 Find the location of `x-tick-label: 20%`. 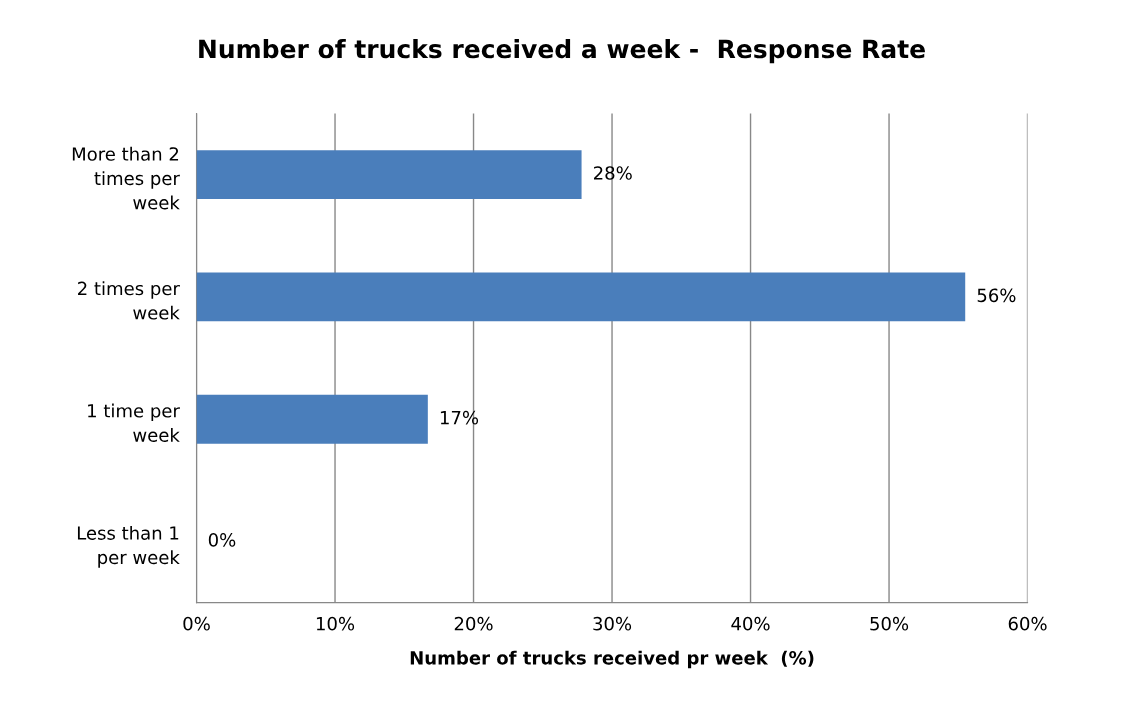

x-tick-label: 20% is located at coordinates (473, 623).